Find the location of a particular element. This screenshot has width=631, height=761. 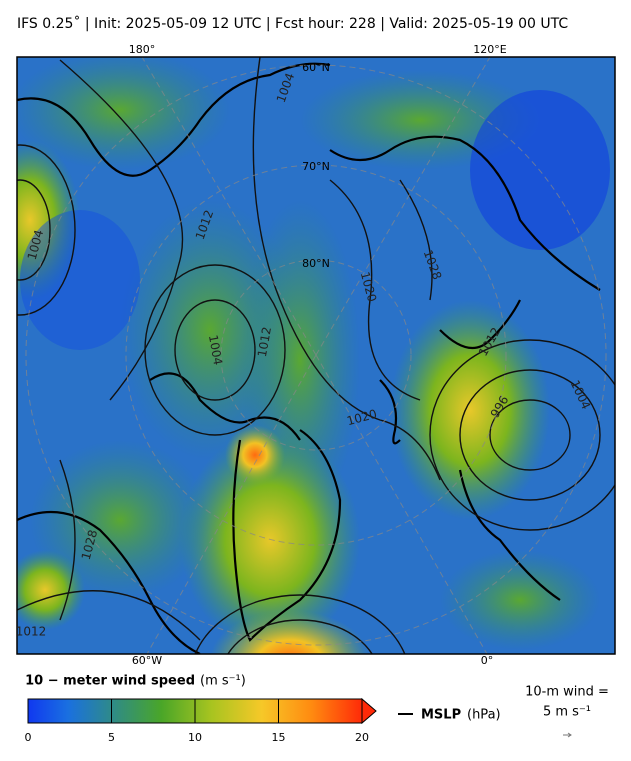

wind-legend-text: 5 m s⁻¹ is located at coordinates (567, 712).